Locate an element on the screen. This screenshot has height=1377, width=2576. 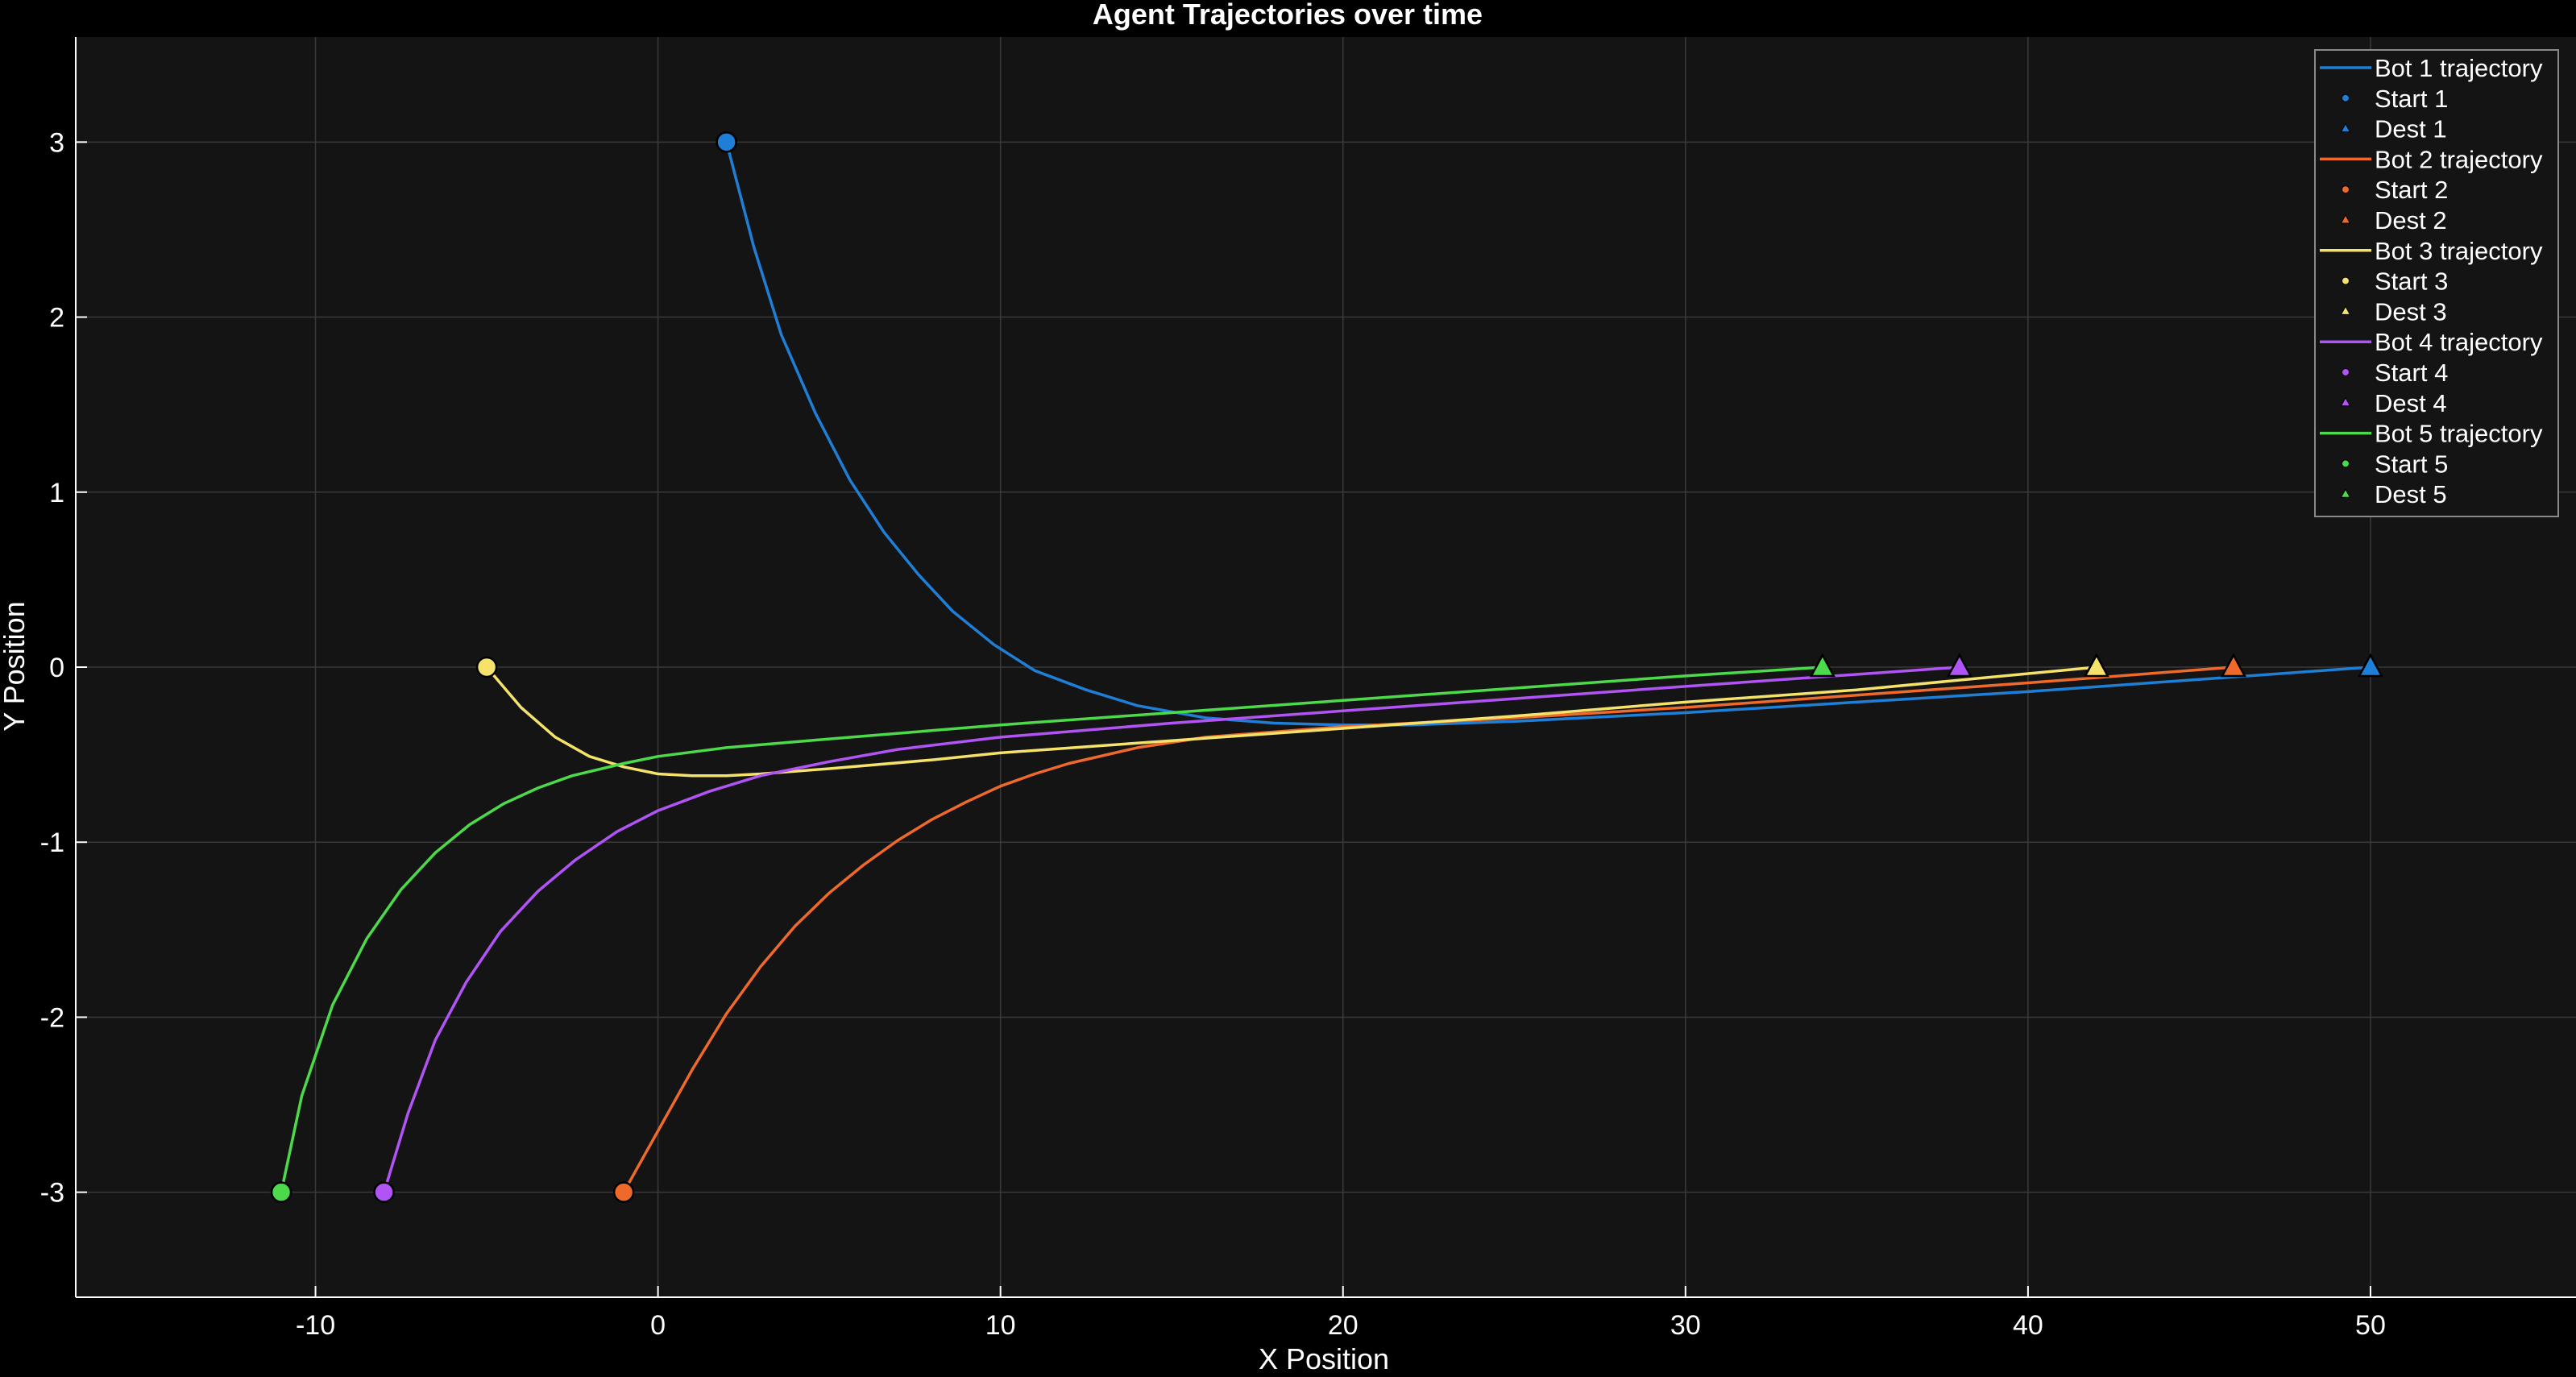
x-tick-label: 20 is located at coordinates (1343, 1325).